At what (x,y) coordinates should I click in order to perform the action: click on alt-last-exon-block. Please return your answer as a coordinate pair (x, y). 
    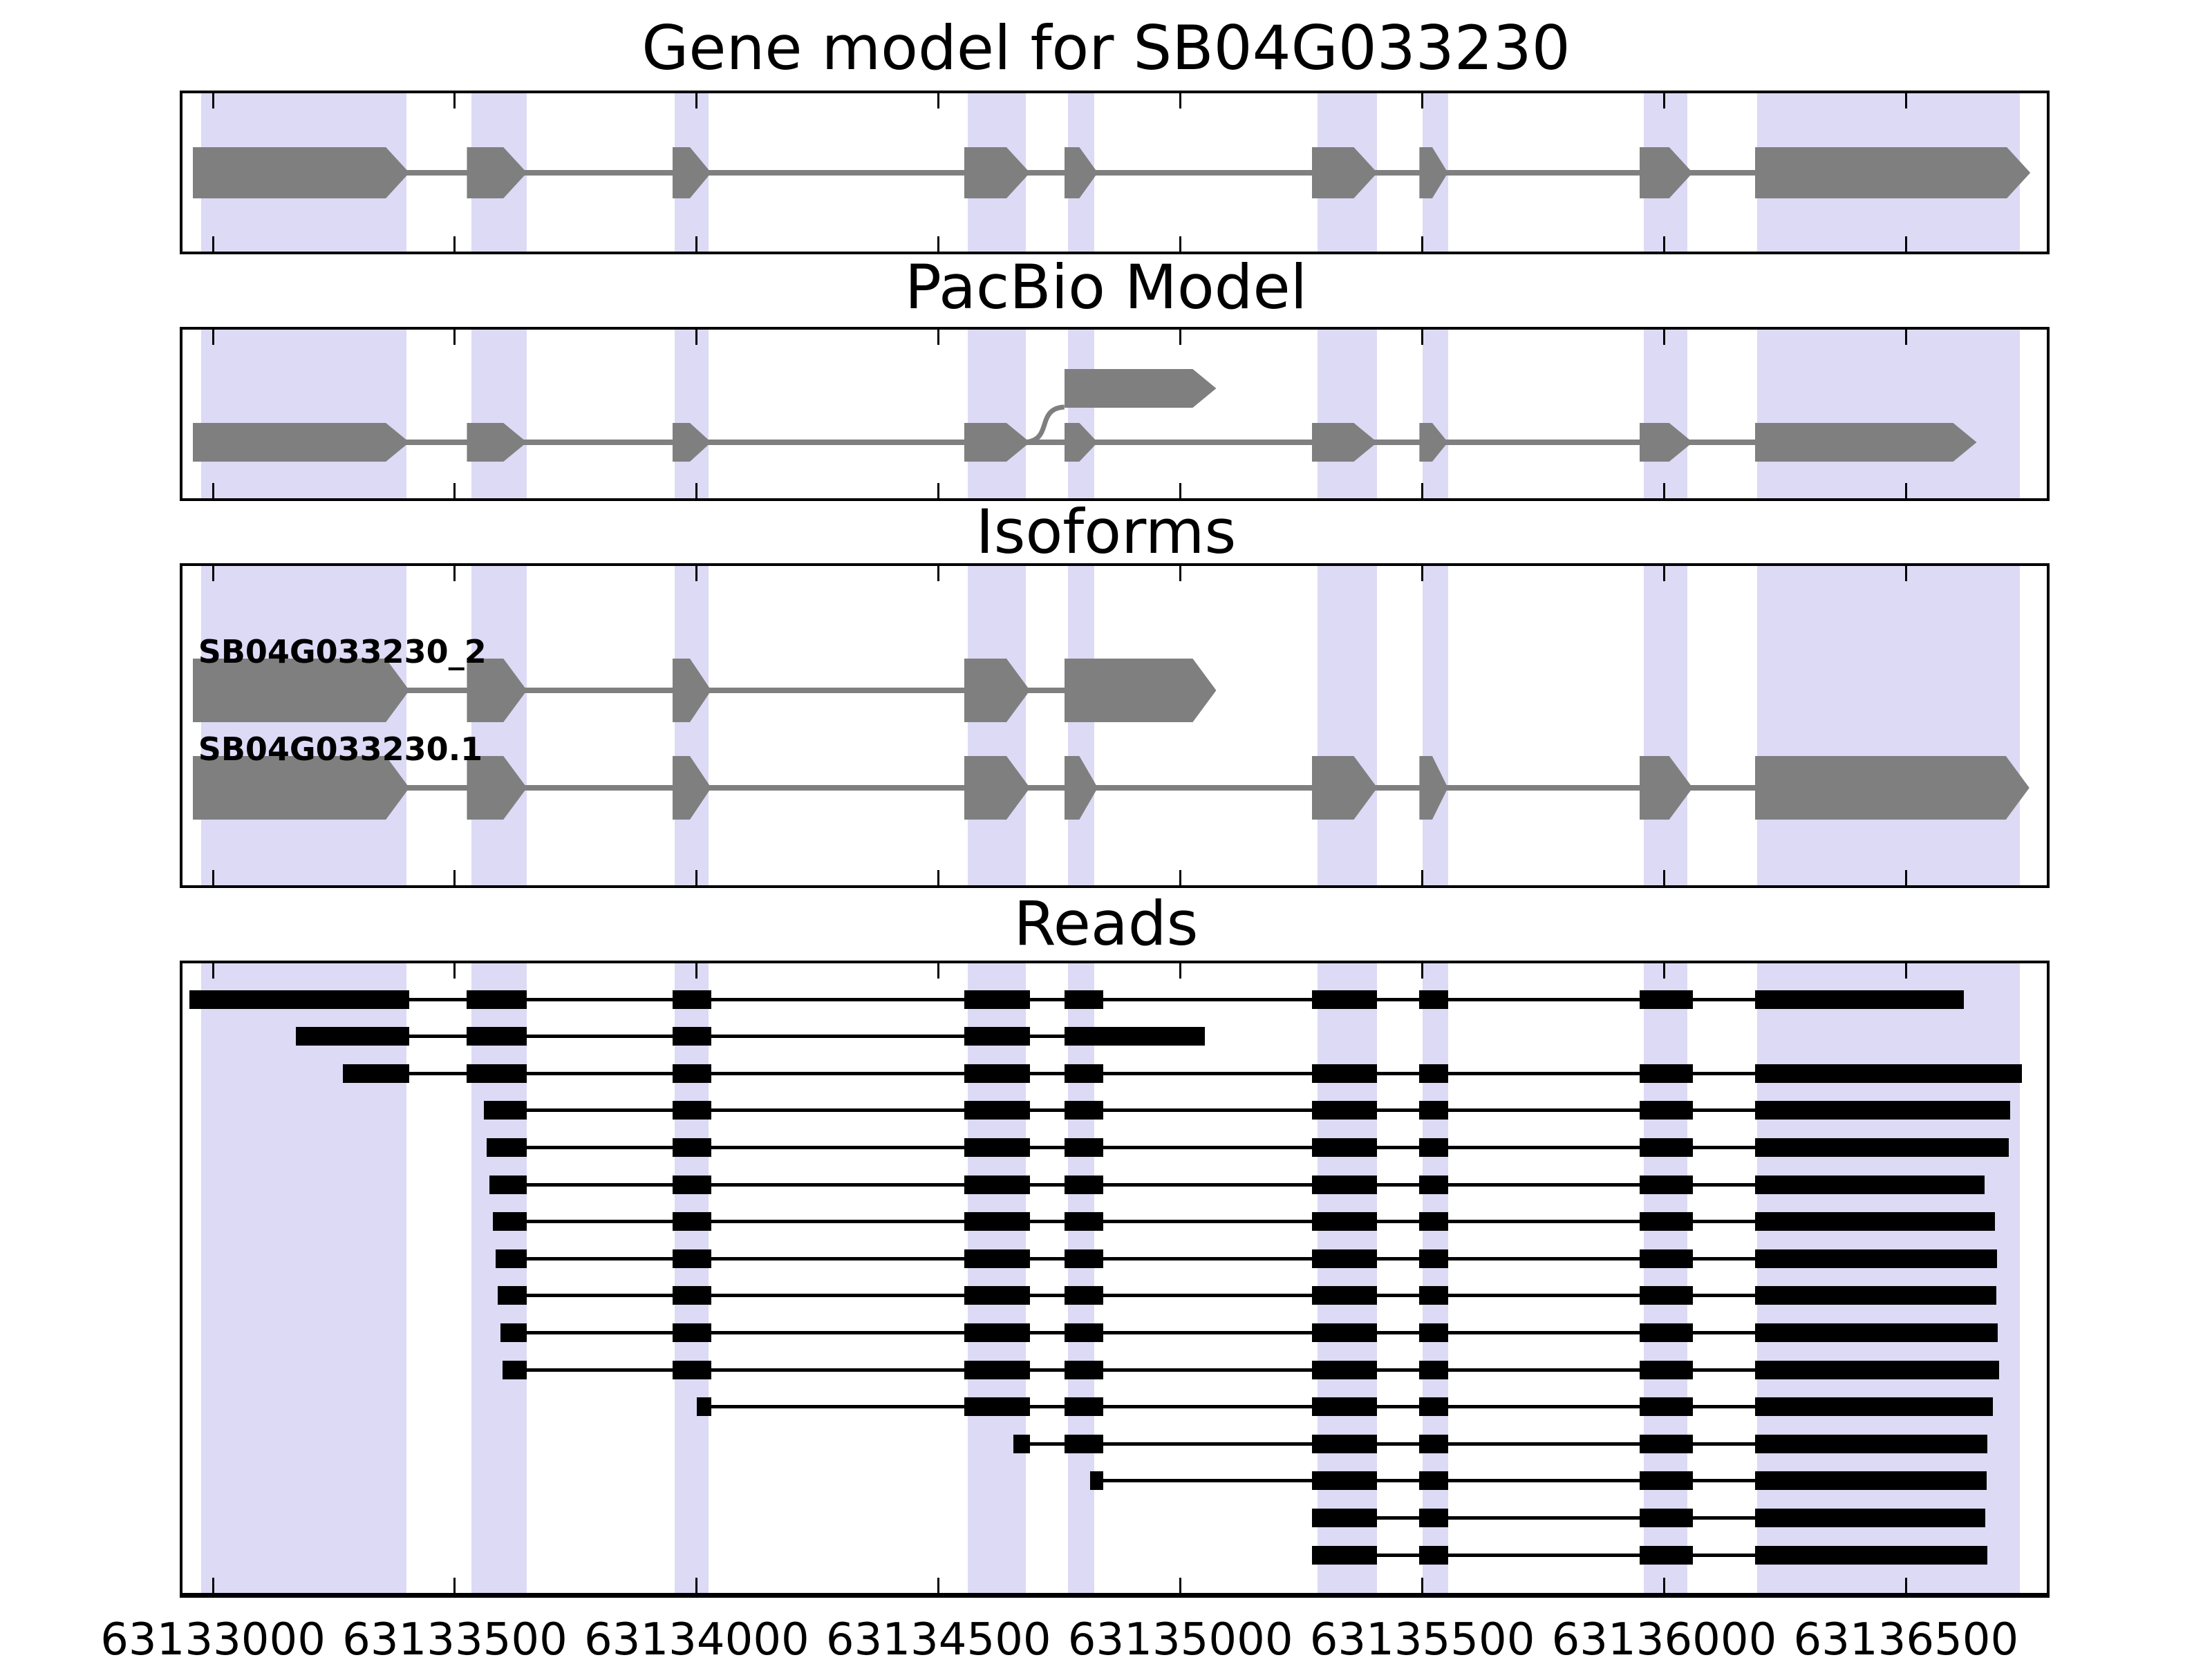
    Looking at the image, I should click on (1141, 388).